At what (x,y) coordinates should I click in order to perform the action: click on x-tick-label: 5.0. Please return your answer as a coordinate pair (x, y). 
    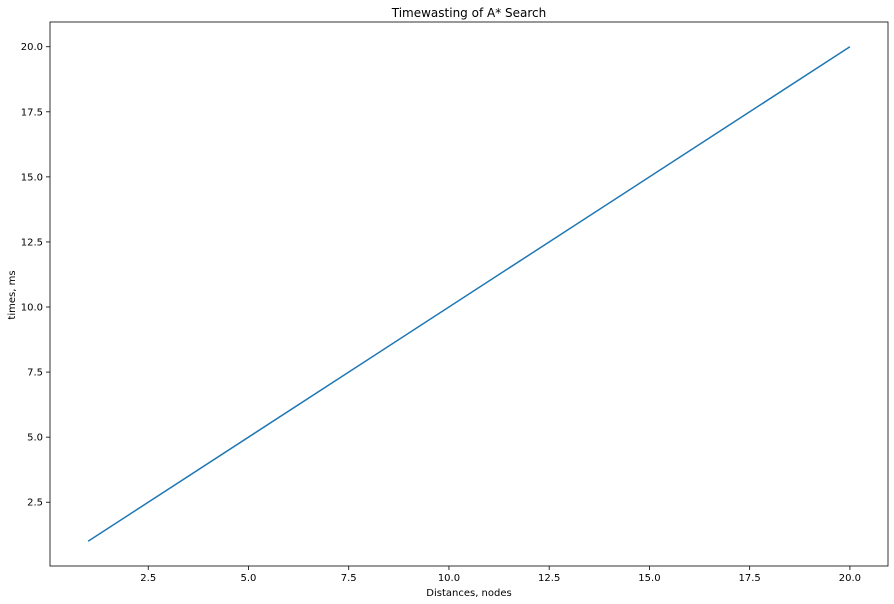
    Looking at the image, I should click on (249, 578).